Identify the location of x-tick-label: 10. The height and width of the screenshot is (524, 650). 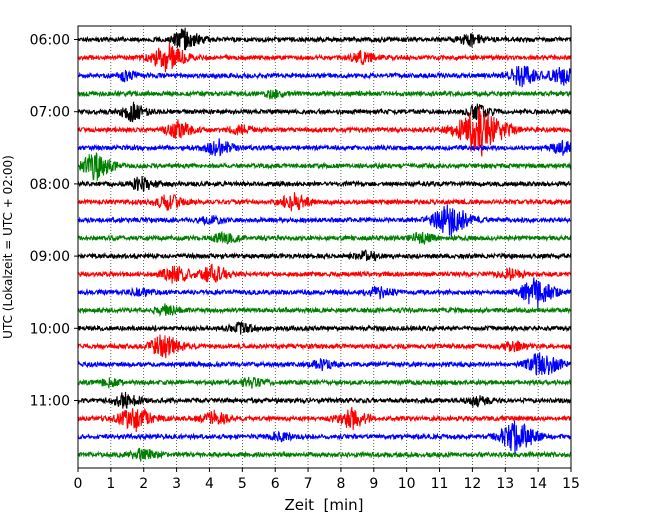
(407, 484).